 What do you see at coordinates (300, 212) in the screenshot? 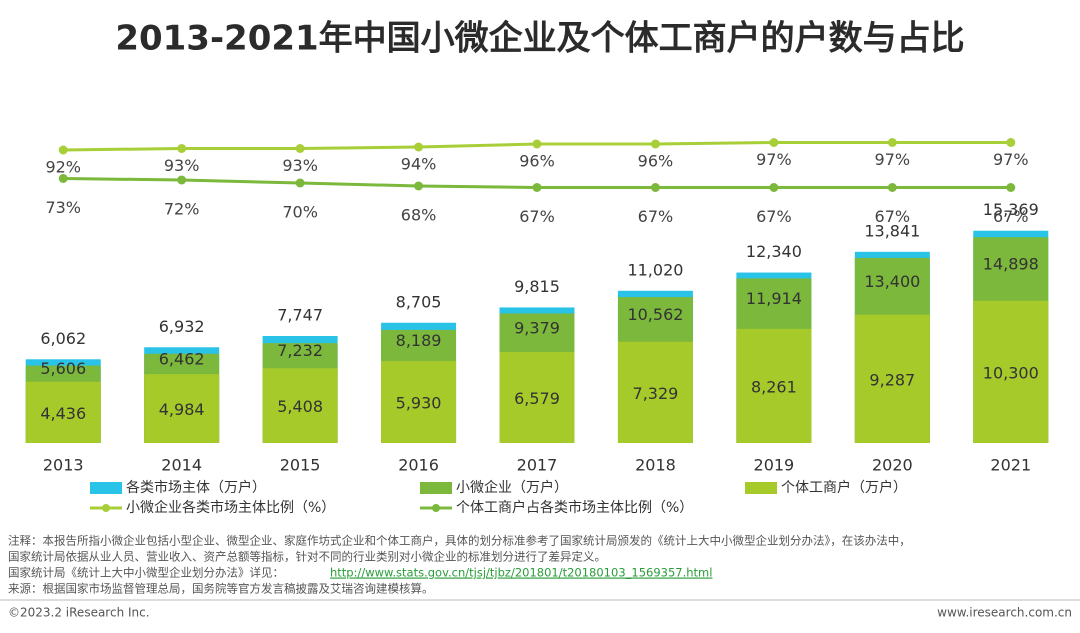
I see `value-label: 70%` at bounding box center [300, 212].